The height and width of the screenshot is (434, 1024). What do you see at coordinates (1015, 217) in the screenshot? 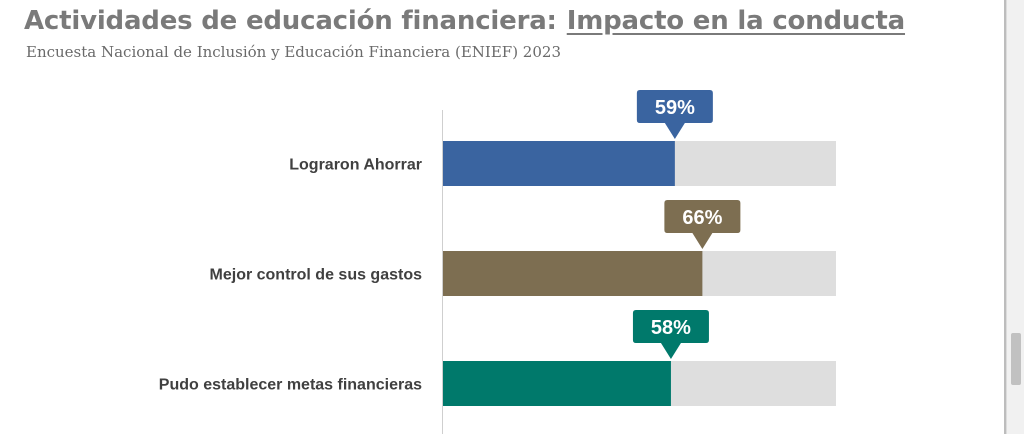
I see `vertical-scrollbar` at bounding box center [1015, 217].